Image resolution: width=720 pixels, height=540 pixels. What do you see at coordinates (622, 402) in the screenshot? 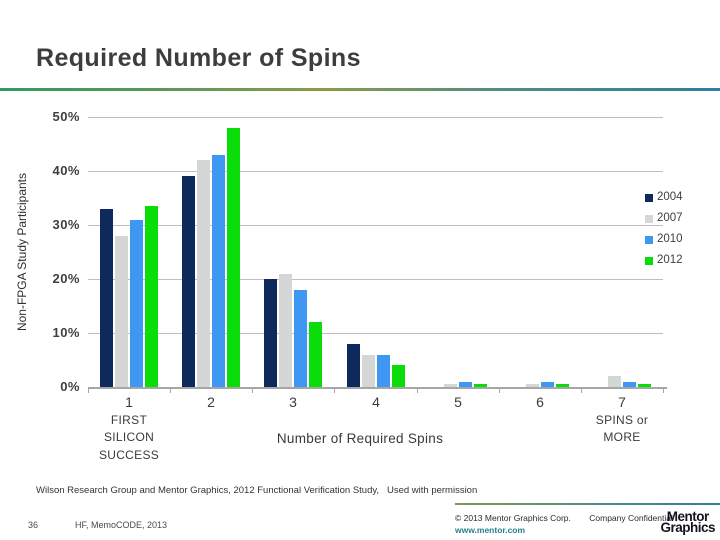
I see `x-category-label: 7` at bounding box center [622, 402].